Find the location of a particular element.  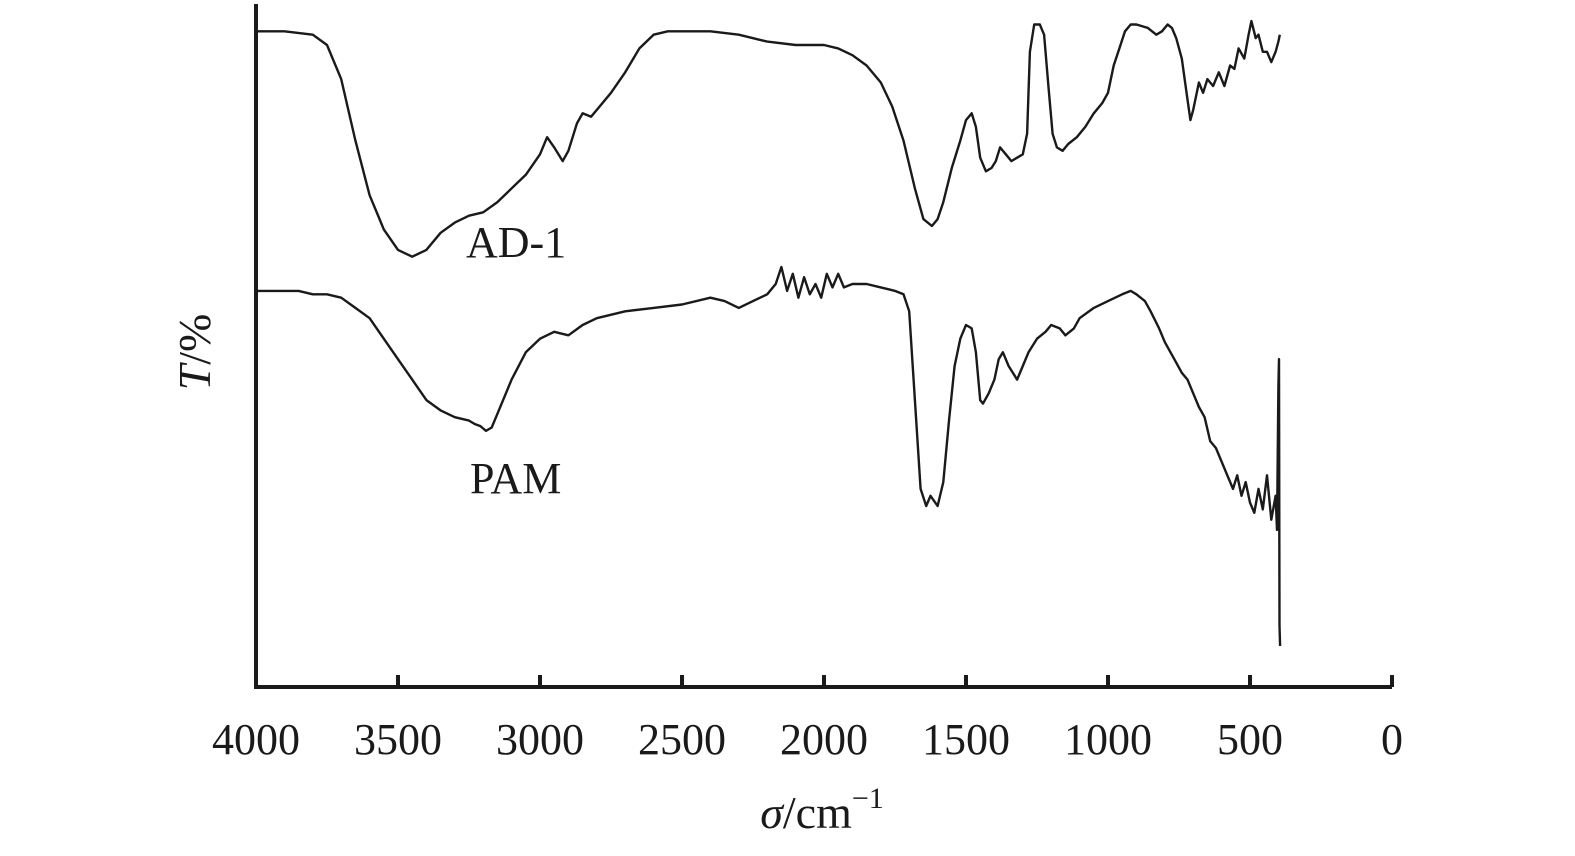

x-tick-label: 3500 is located at coordinates (398, 739).